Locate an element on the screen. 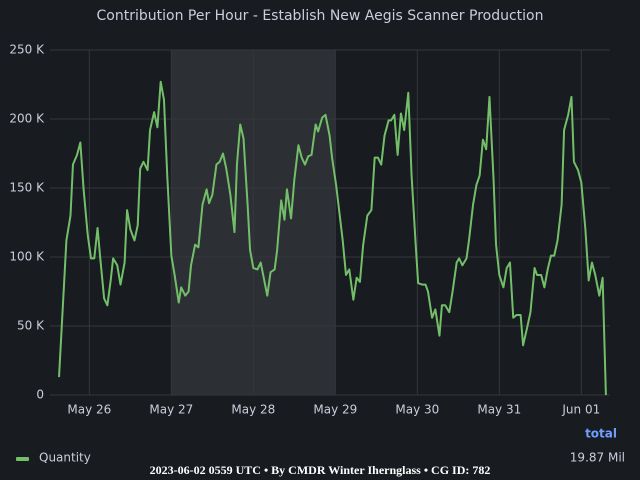 The image size is (640, 480). legend-header: total is located at coordinates (601, 434).